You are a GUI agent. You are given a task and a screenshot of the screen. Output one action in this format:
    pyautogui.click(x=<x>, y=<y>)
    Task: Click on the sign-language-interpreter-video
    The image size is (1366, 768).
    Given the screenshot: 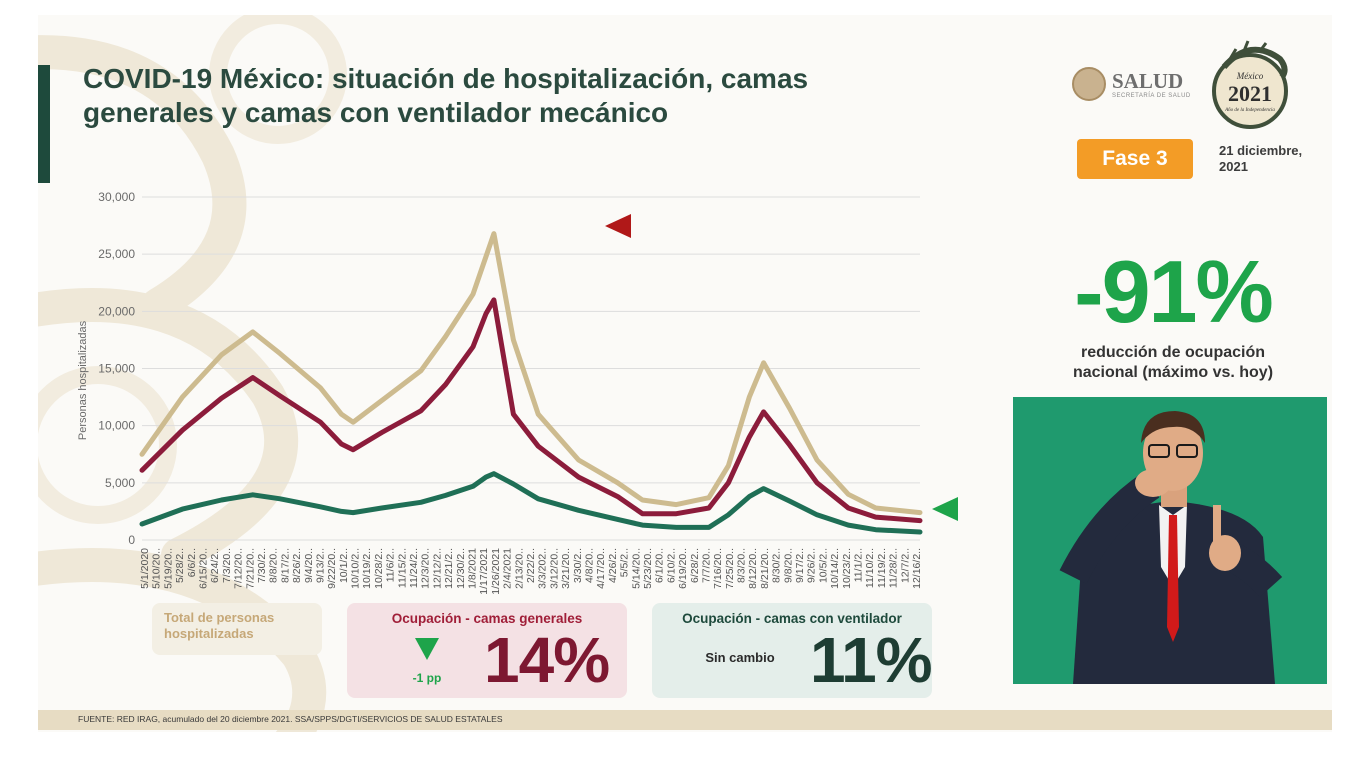 What is the action you would take?
    pyautogui.click(x=1170, y=540)
    